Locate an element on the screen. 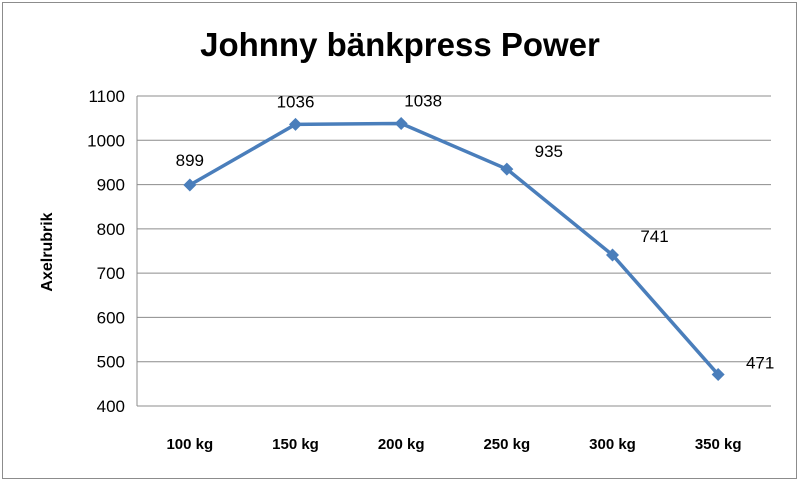 The width and height of the screenshot is (800, 482). y-tick-label: 600 is located at coordinates (111, 317).